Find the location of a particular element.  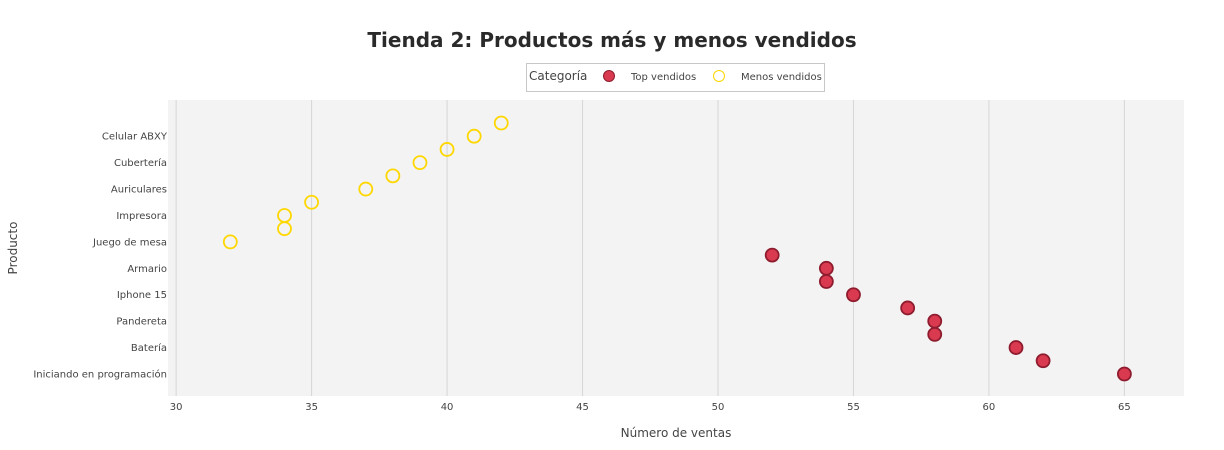

y-tick-label: Impresora is located at coordinates (141, 216).